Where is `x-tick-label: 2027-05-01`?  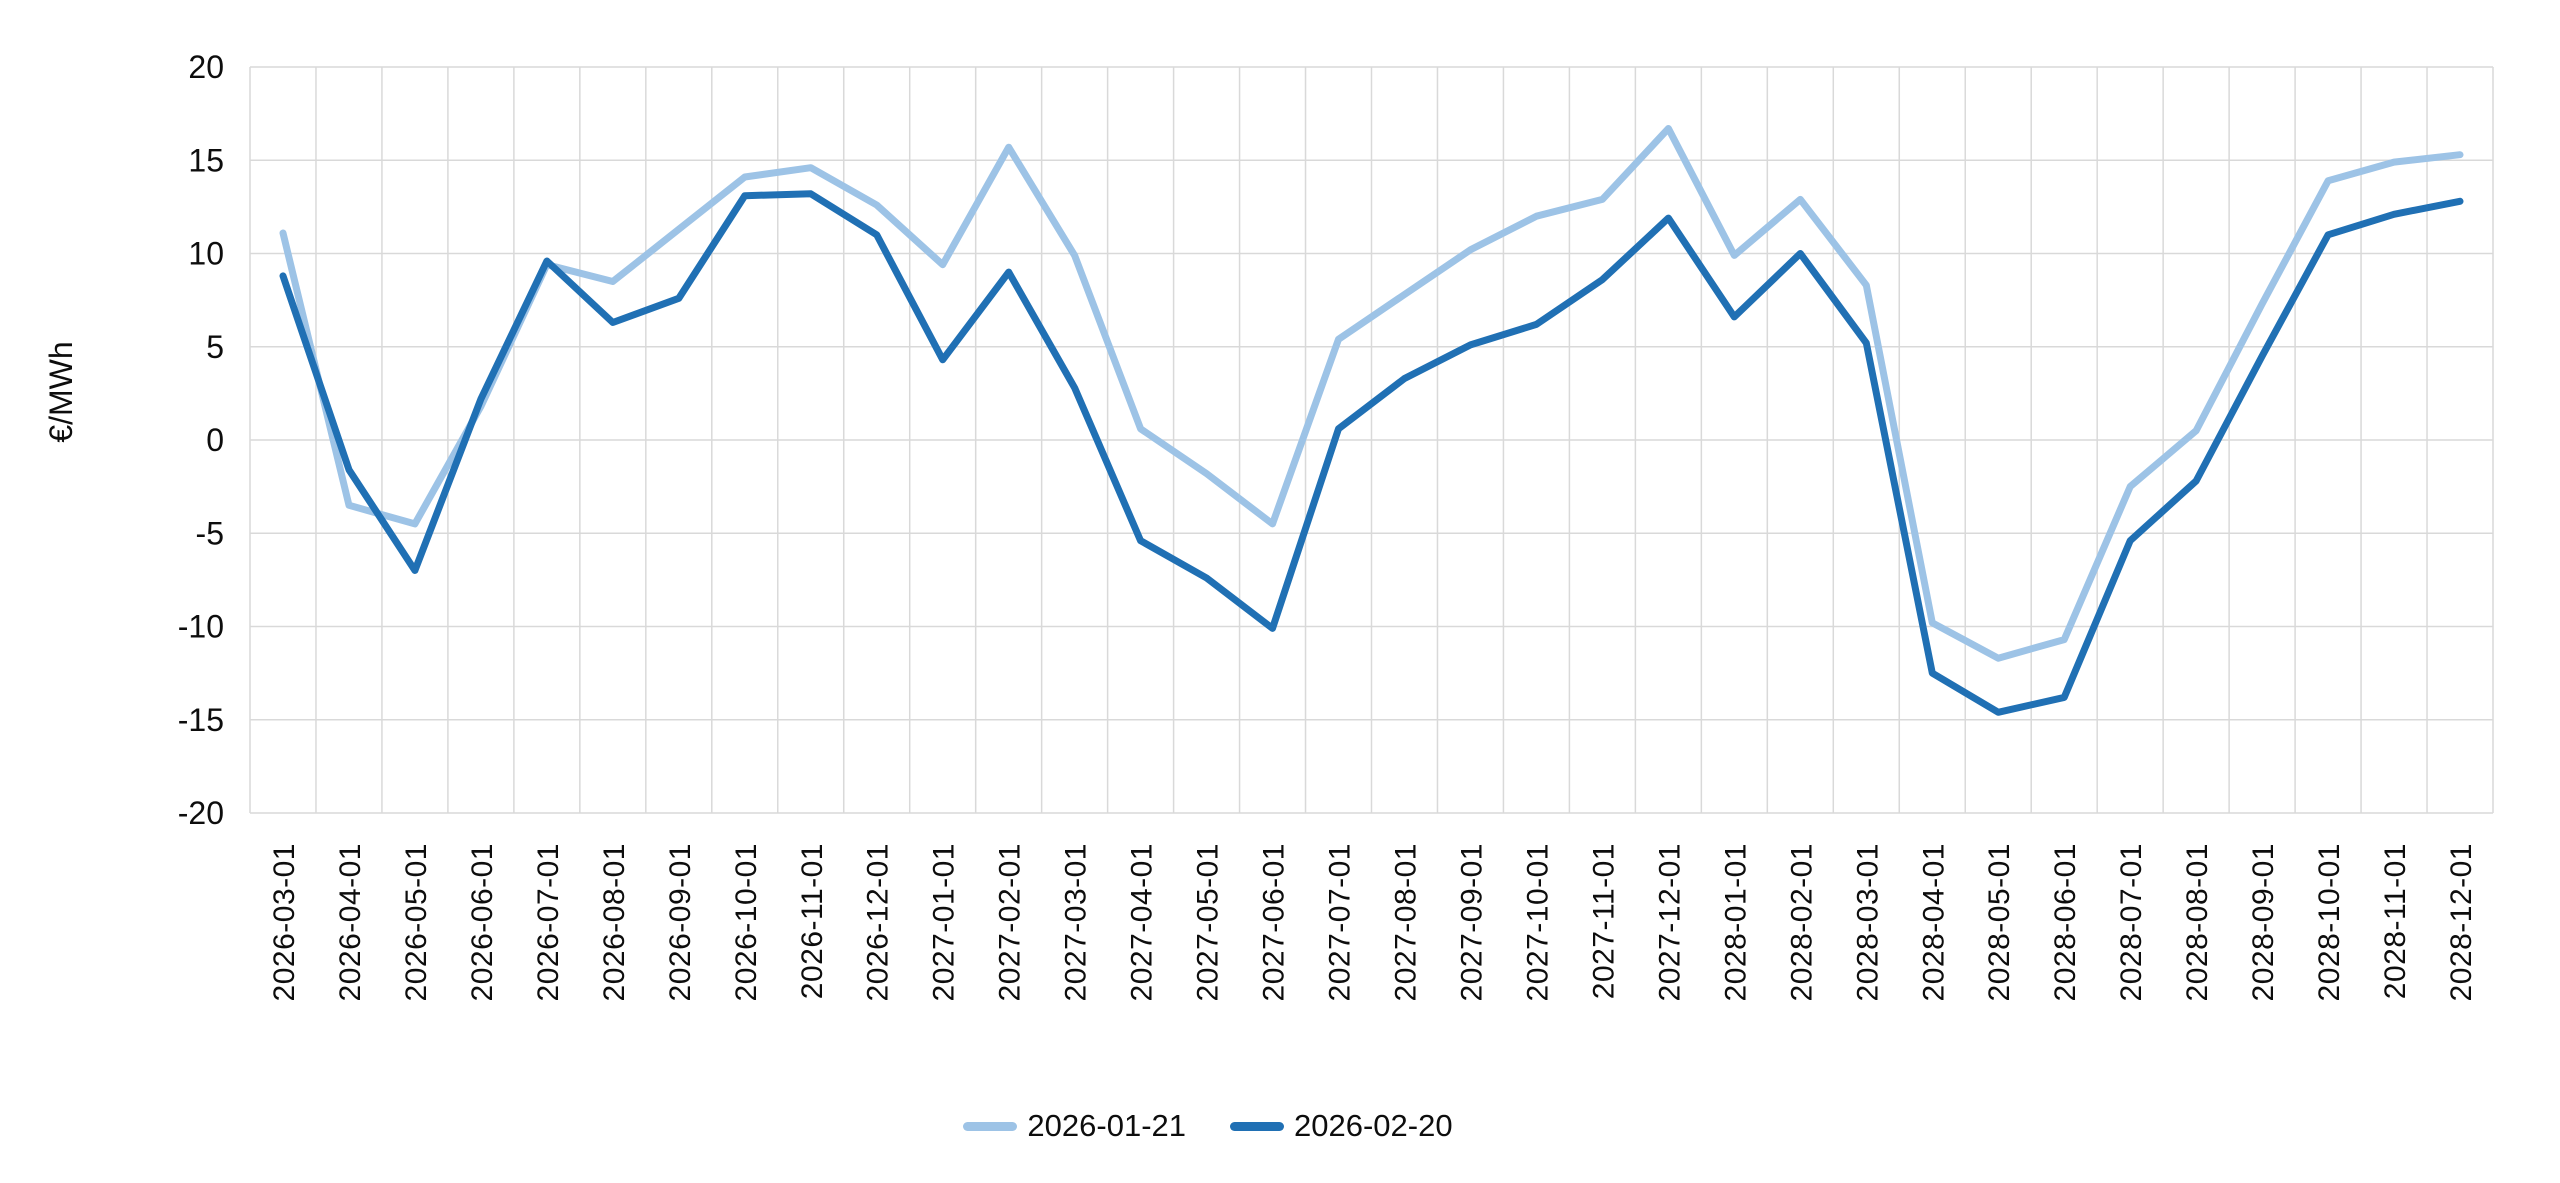 x-tick-label: 2027-05-01 is located at coordinates (1208, 922).